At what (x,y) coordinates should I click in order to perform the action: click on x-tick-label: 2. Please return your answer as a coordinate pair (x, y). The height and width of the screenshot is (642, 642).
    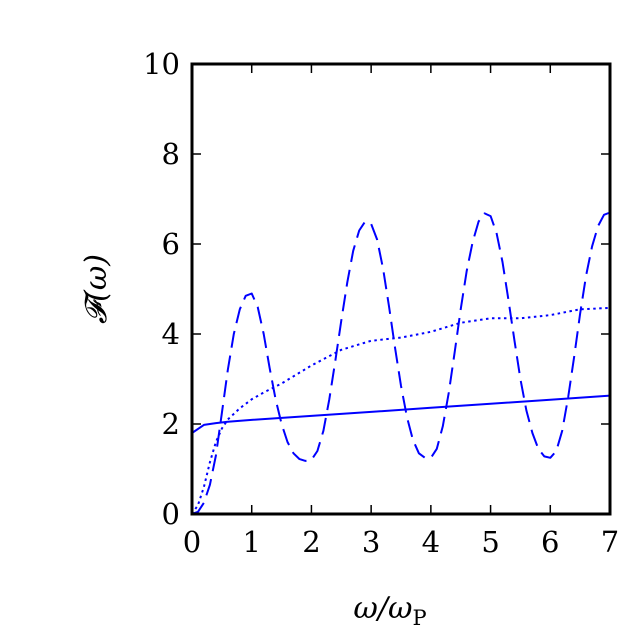
    Looking at the image, I should click on (311, 542).